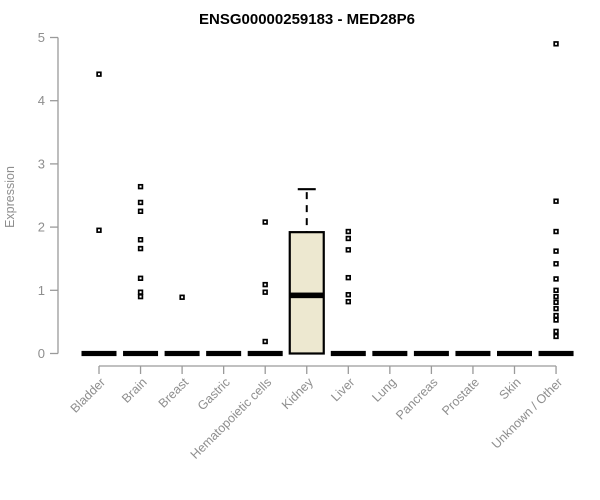  What do you see at coordinates (384, 390) in the screenshot?
I see `x-category-label: Lung` at bounding box center [384, 390].